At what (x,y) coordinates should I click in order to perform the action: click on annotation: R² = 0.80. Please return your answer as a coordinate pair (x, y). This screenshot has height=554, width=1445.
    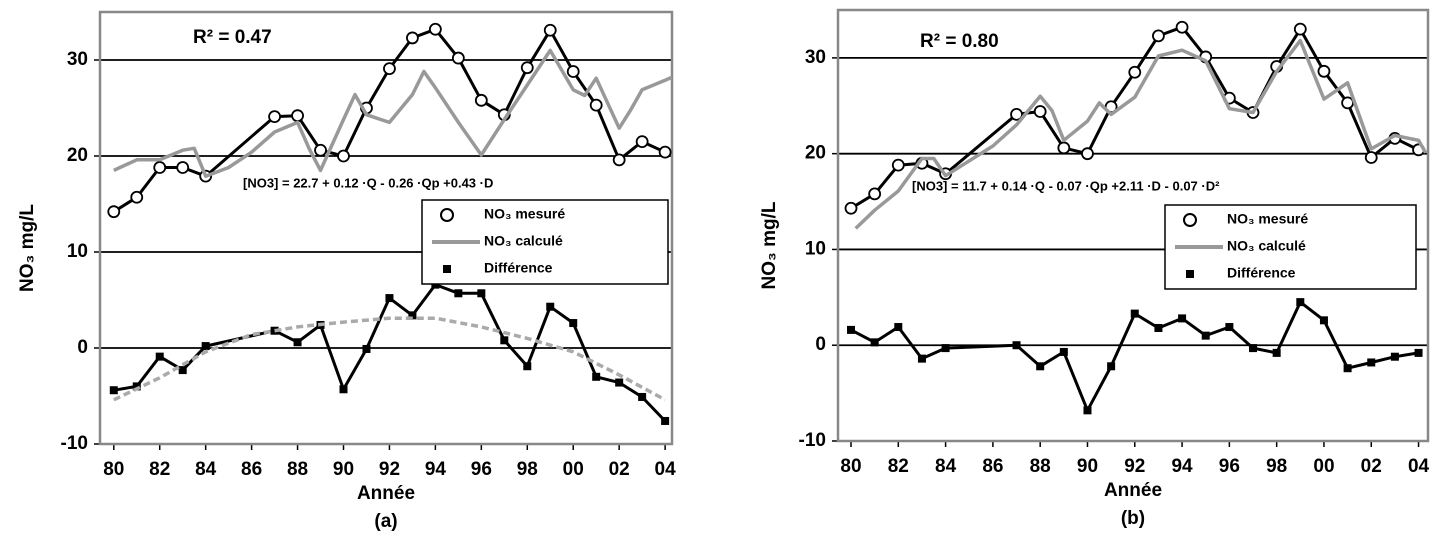
    Looking at the image, I should click on (959, 41).